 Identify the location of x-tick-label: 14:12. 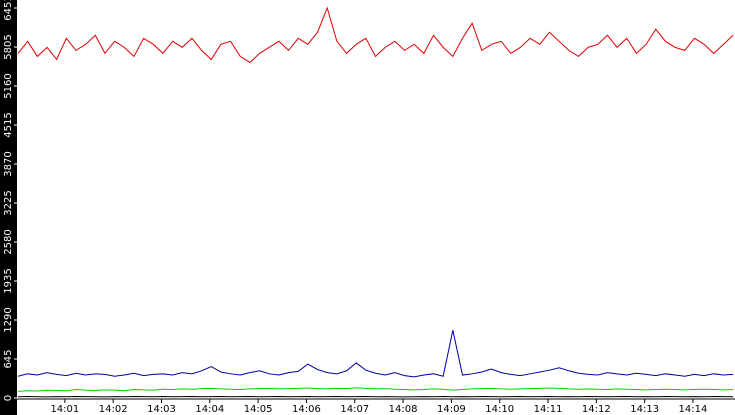
(596, 409).